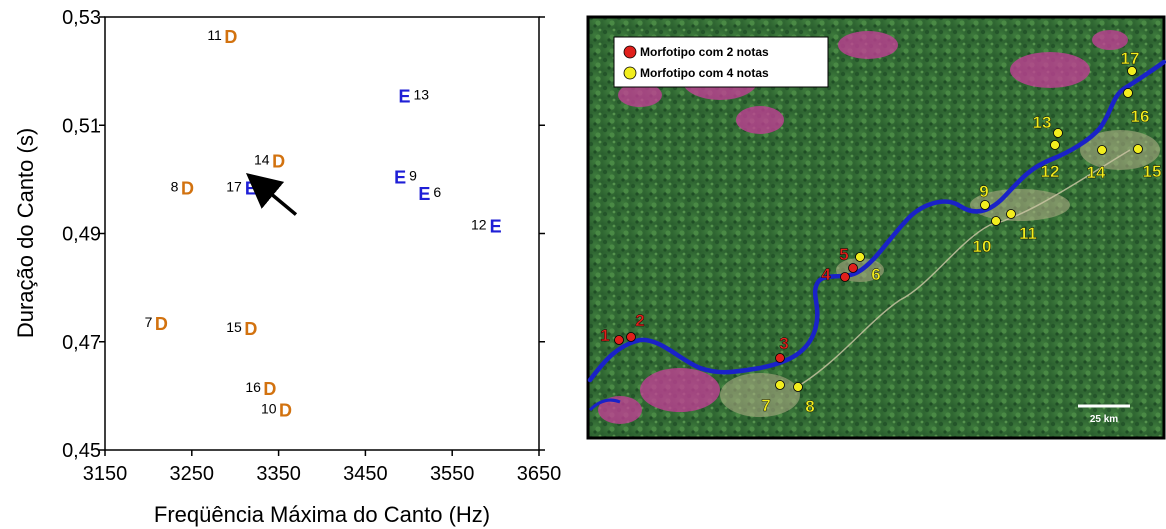 This screenshot has width=1166, height=529. Describe the element at coordinates (175, 186) in the screenshot. I see `point-id-label: 8` at that location.